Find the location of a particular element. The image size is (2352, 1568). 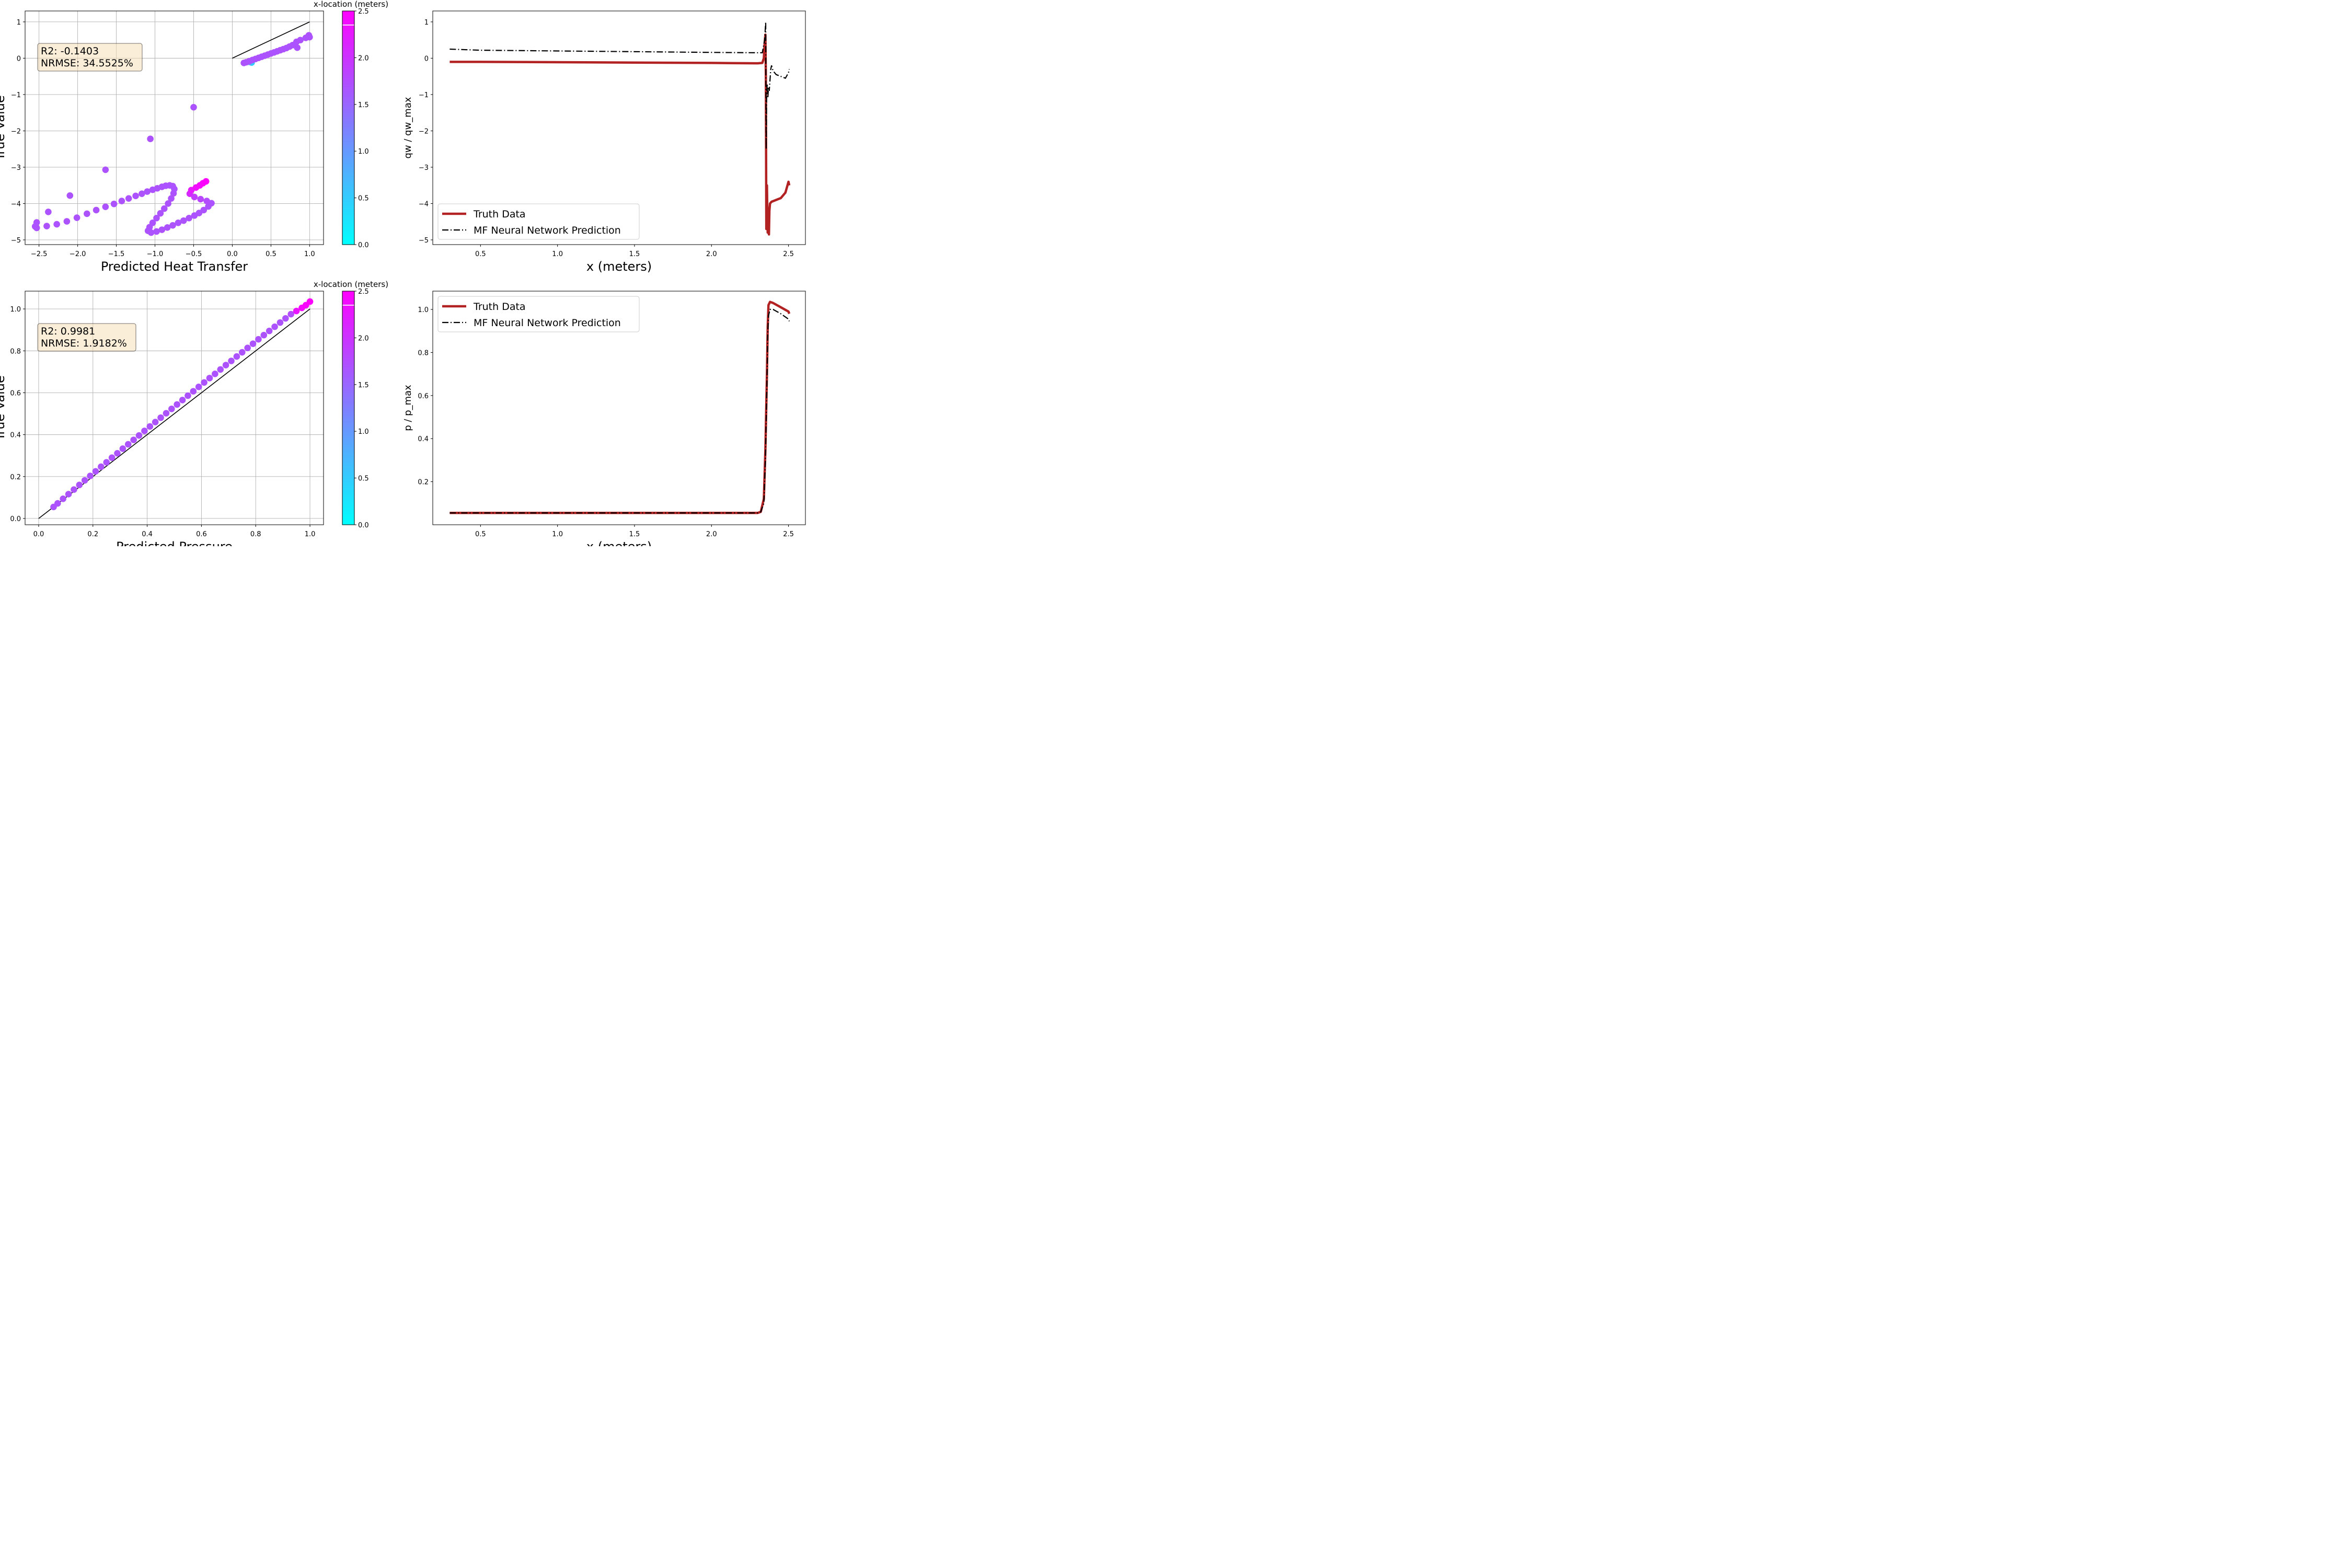

x-tick-label: 0.2 is located at coordinates (92, 534).